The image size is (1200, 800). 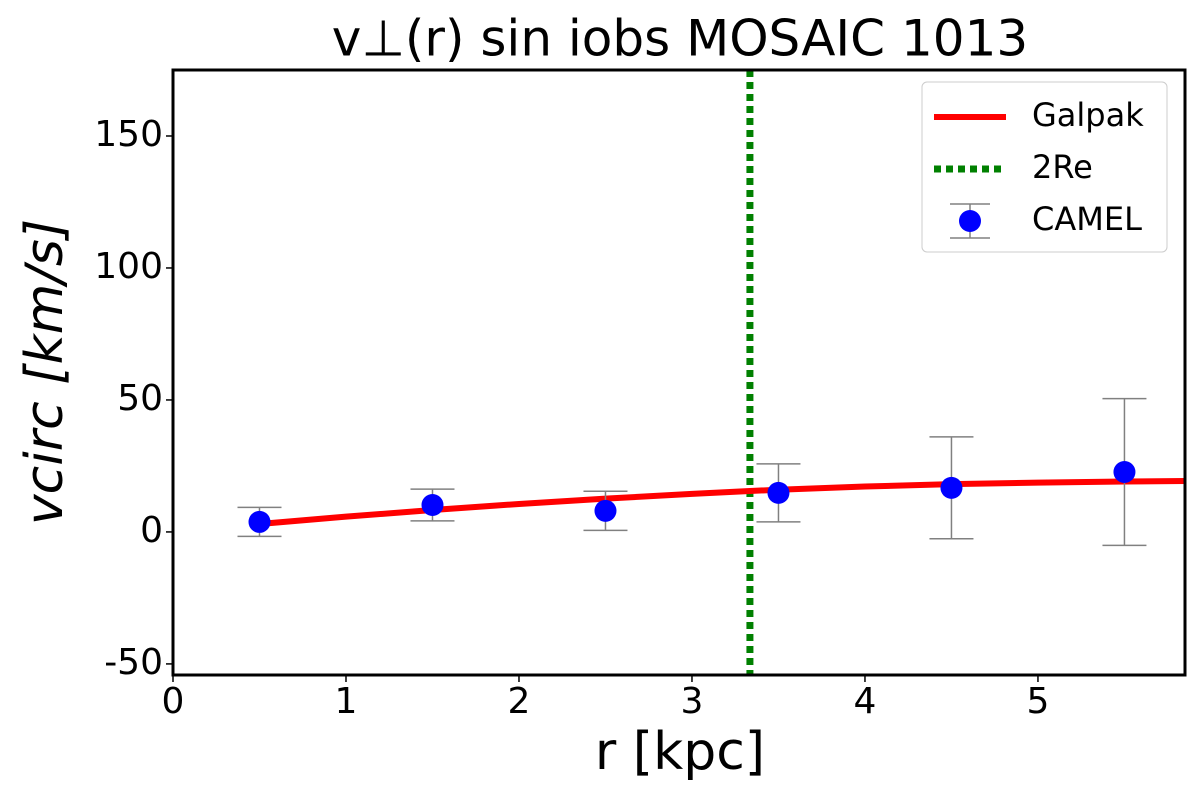 I want to click on x-axis-label: r [kpc], so click(x=680, y=752).